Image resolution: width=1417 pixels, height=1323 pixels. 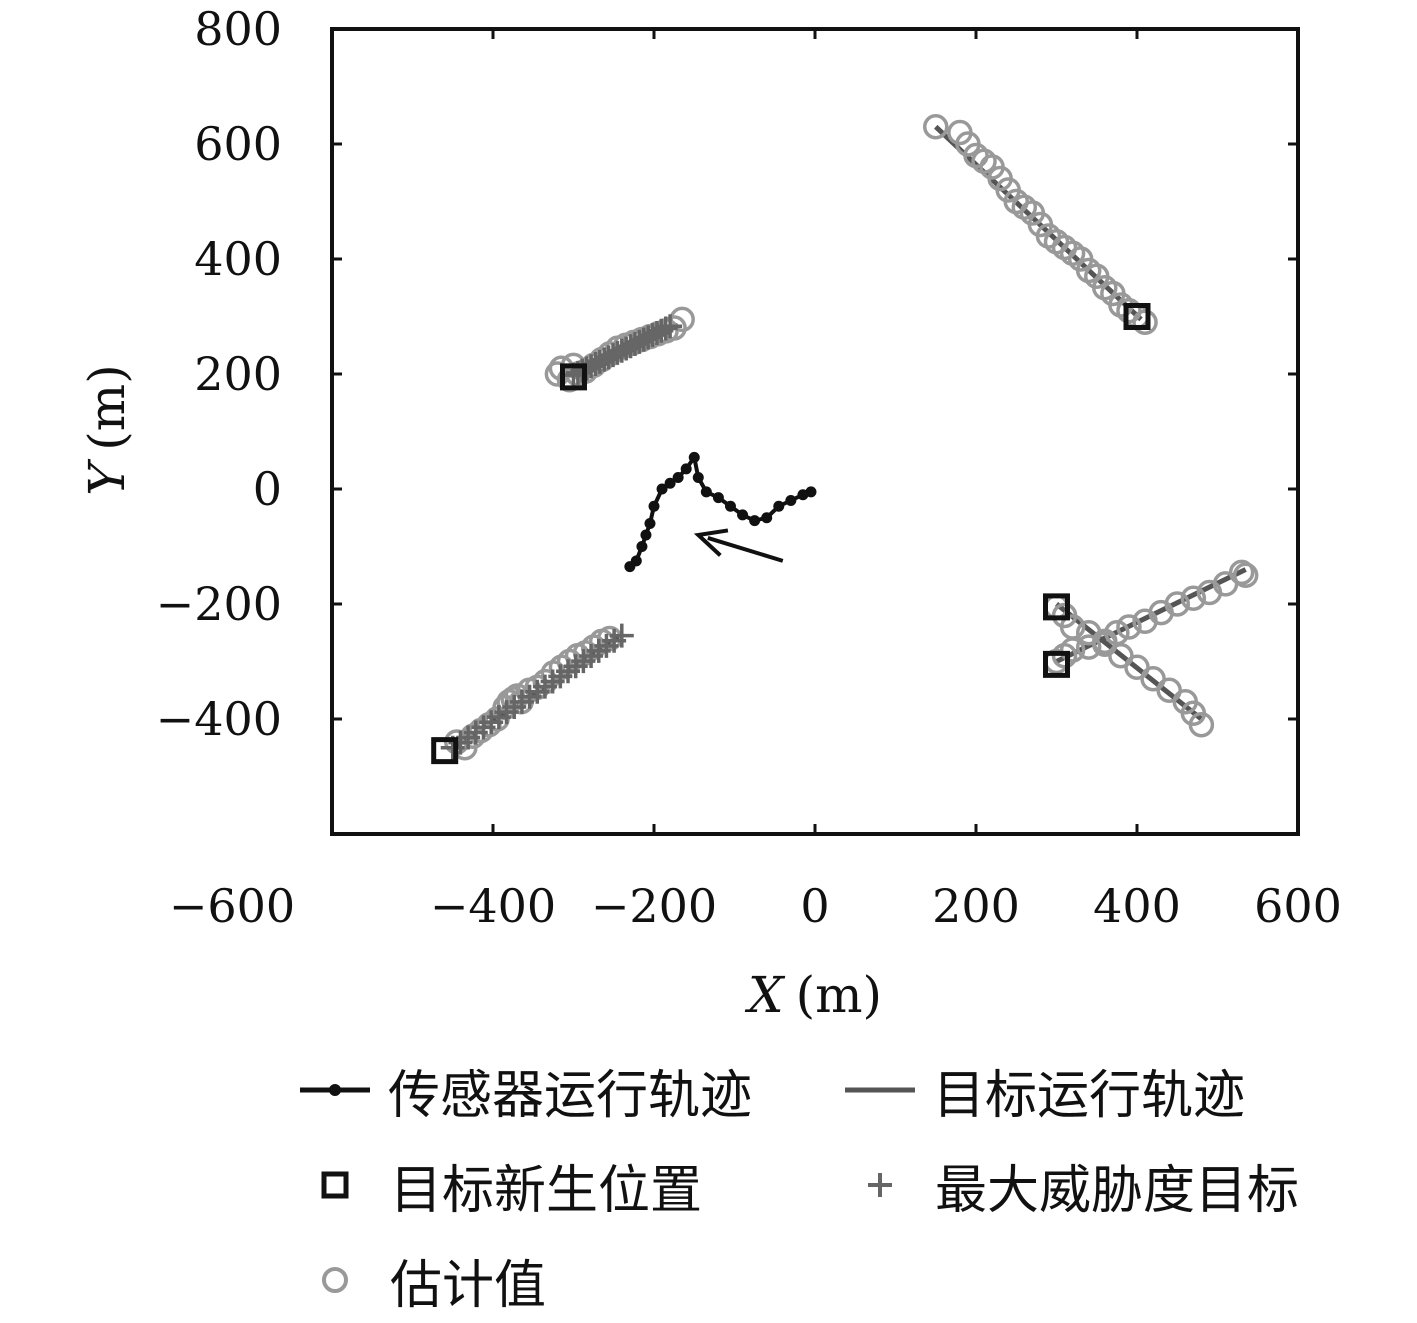 I want to click on sensor-track, so click(x=720, y=512).